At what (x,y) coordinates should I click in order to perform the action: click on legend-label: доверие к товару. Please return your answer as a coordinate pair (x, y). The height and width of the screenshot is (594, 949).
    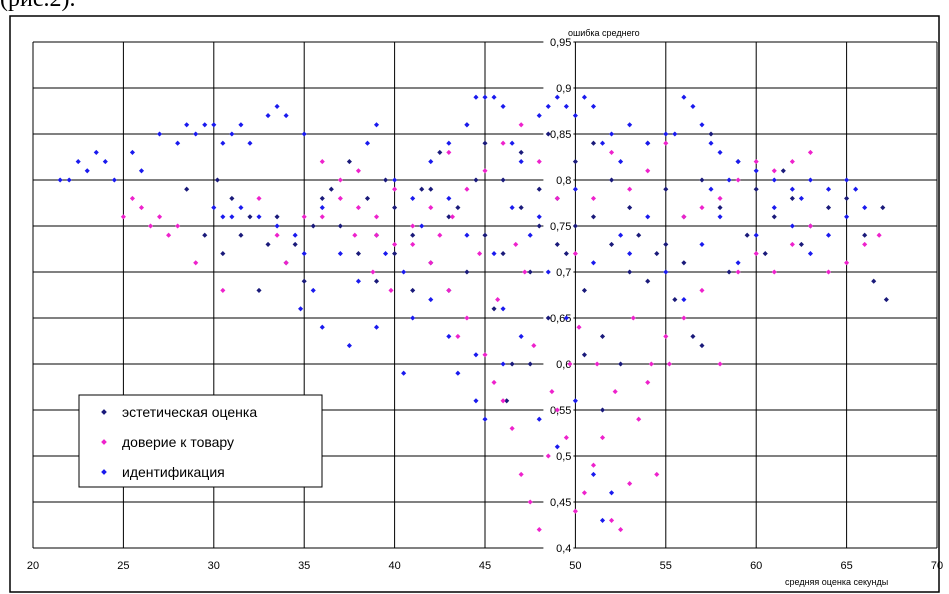
    Looking at the image, I should click on (178, 442).